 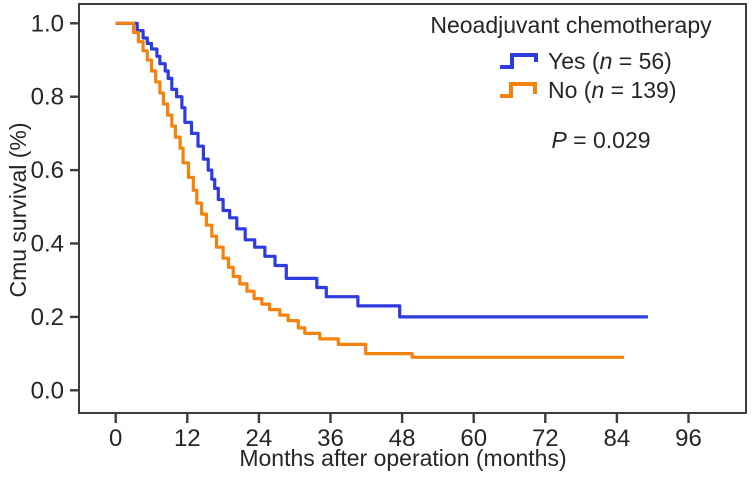 I want to click on x-tick-label: 36, so click(x=330, y=438).